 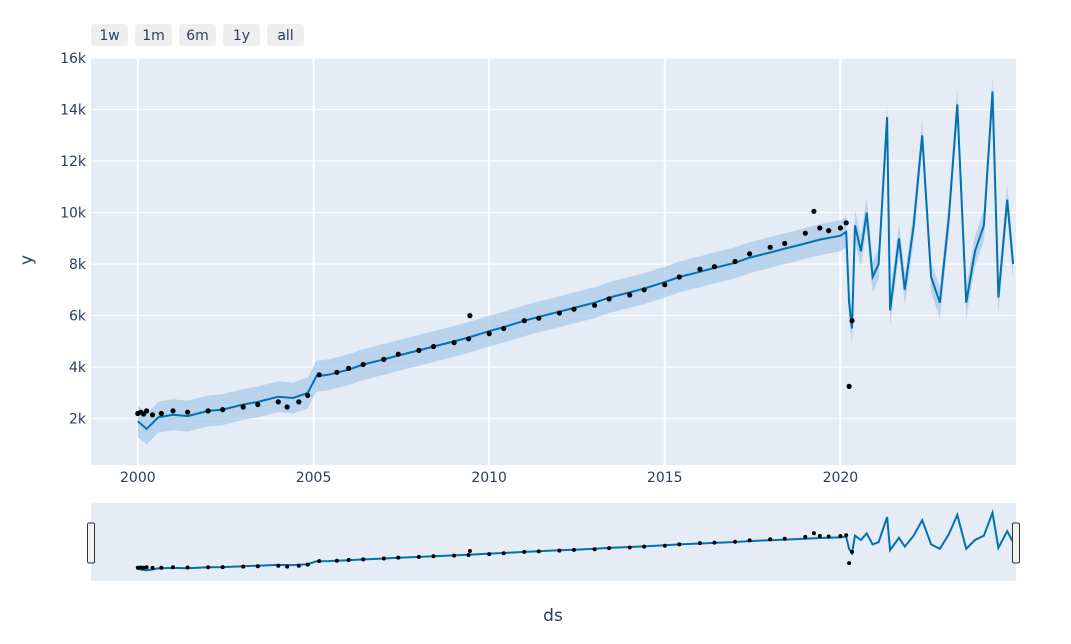 I want to click on range-button-label: all, so click(x=285, y=36).